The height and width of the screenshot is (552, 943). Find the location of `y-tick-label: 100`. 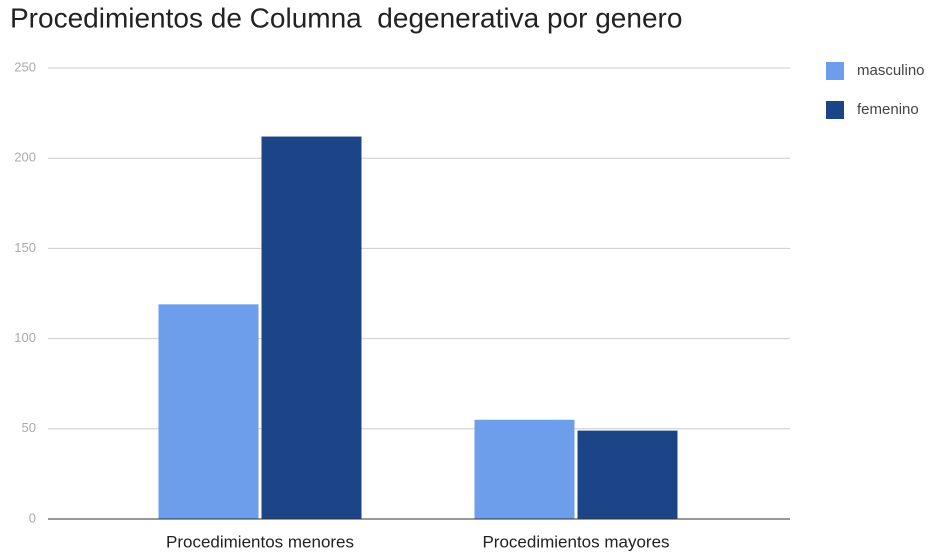

y-tick-label: 100 is located at coordinates (25, 337).